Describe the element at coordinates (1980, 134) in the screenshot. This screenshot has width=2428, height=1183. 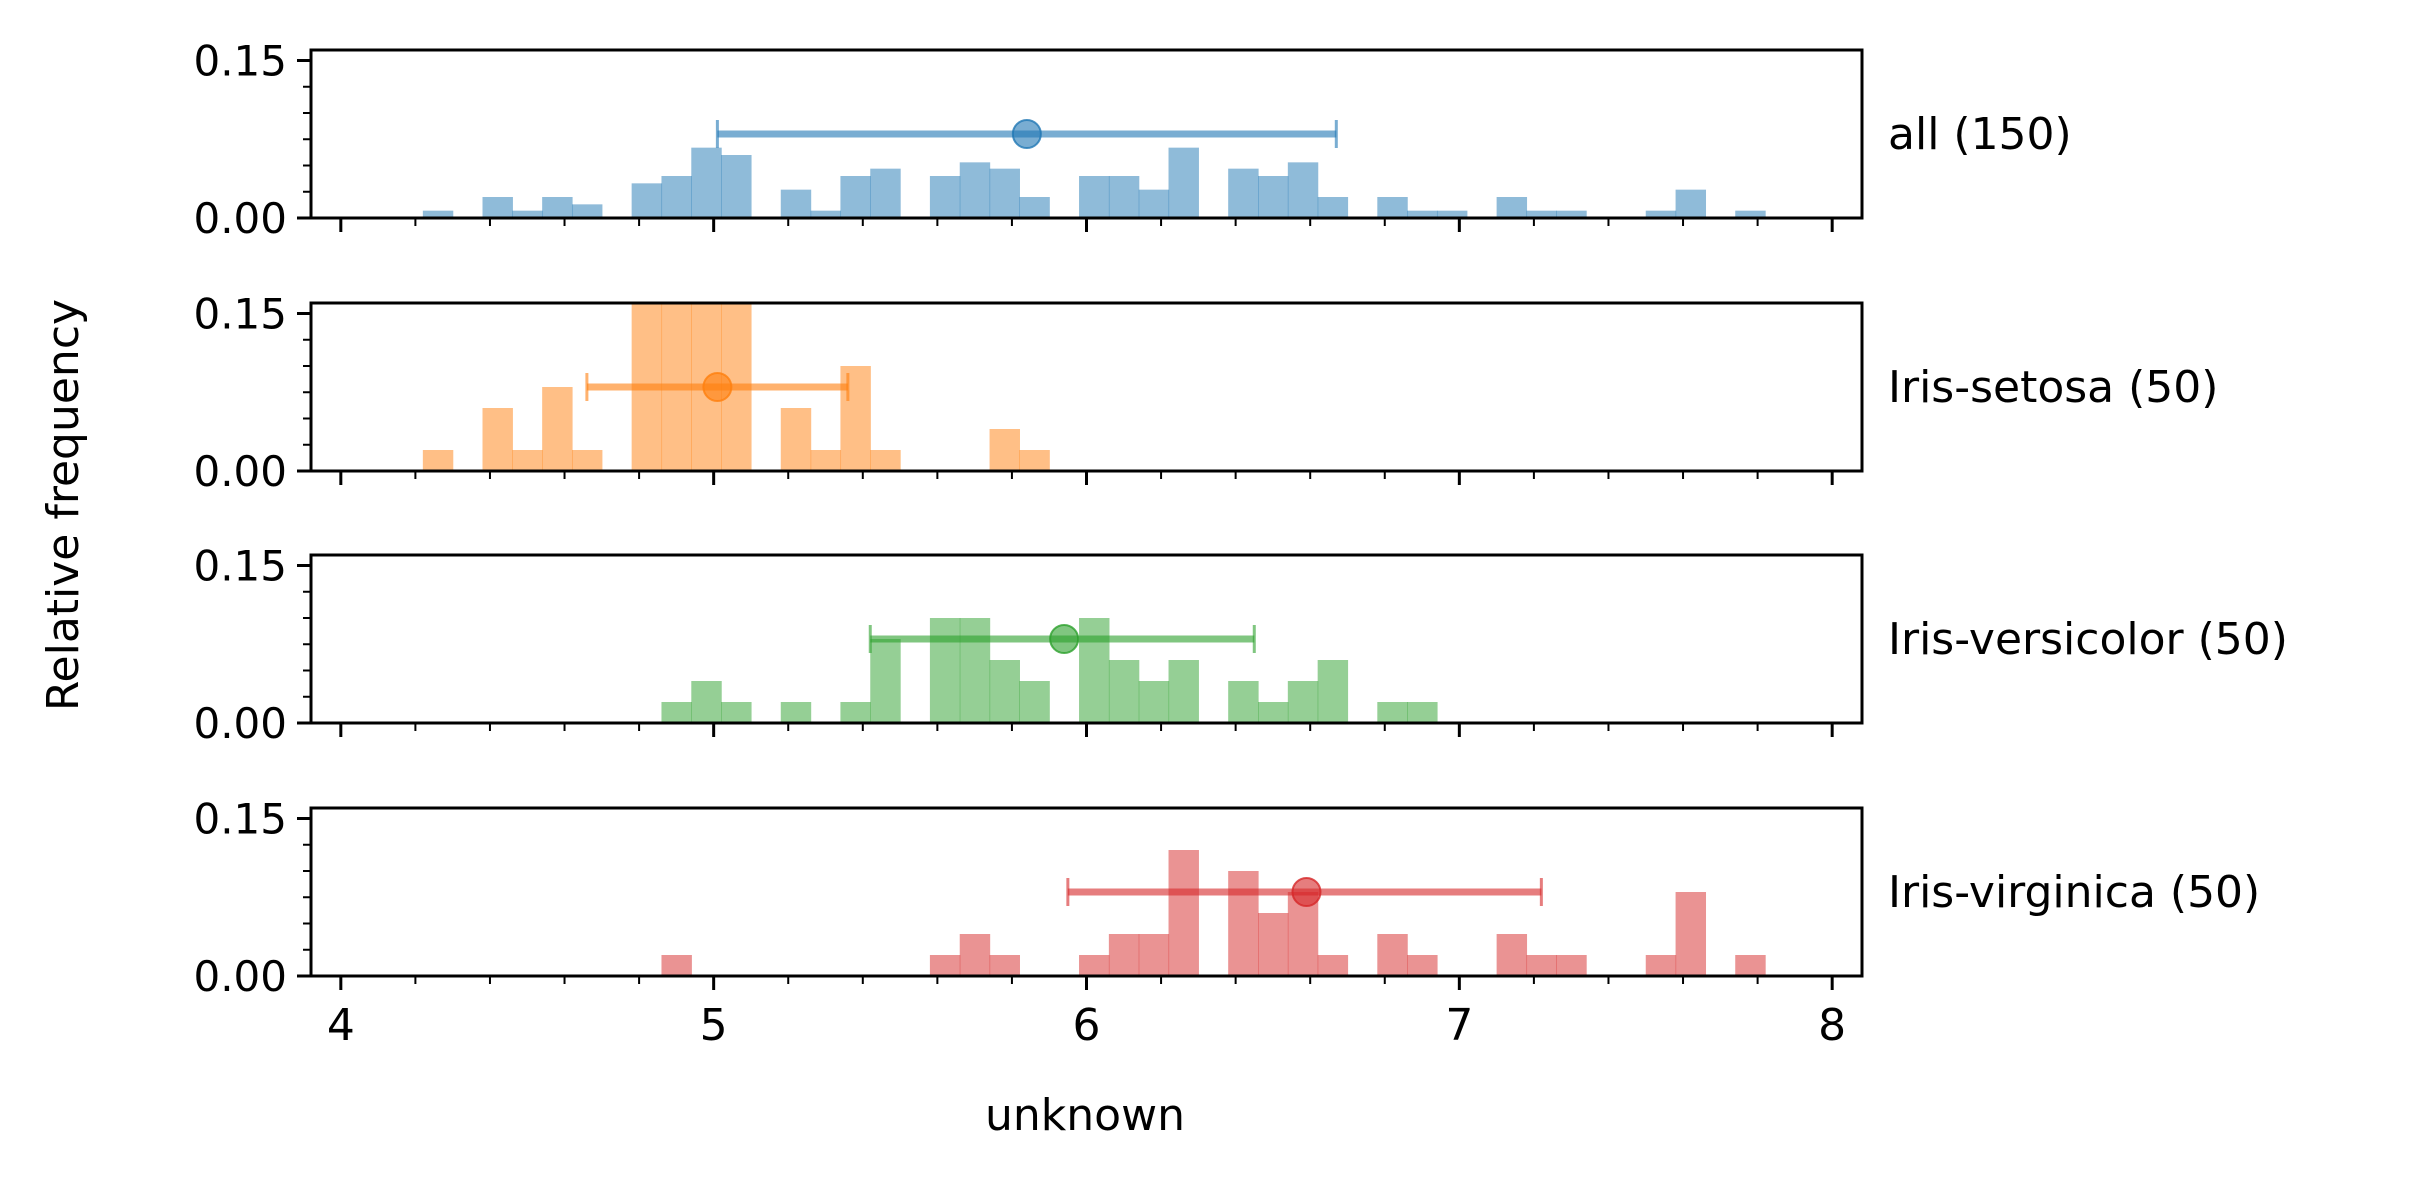
I see `panel-label: all (150)` at that location.